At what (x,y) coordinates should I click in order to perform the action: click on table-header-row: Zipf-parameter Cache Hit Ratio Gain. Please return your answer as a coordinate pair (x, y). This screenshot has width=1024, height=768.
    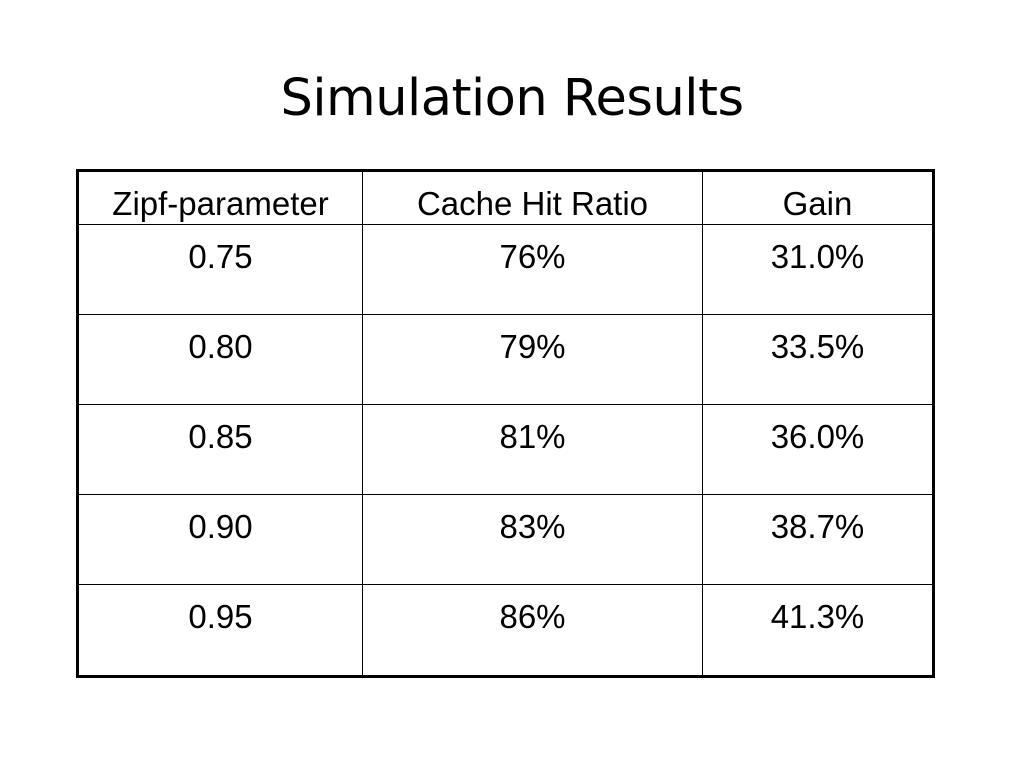
    Looking at the image, I should click on (505, 197).